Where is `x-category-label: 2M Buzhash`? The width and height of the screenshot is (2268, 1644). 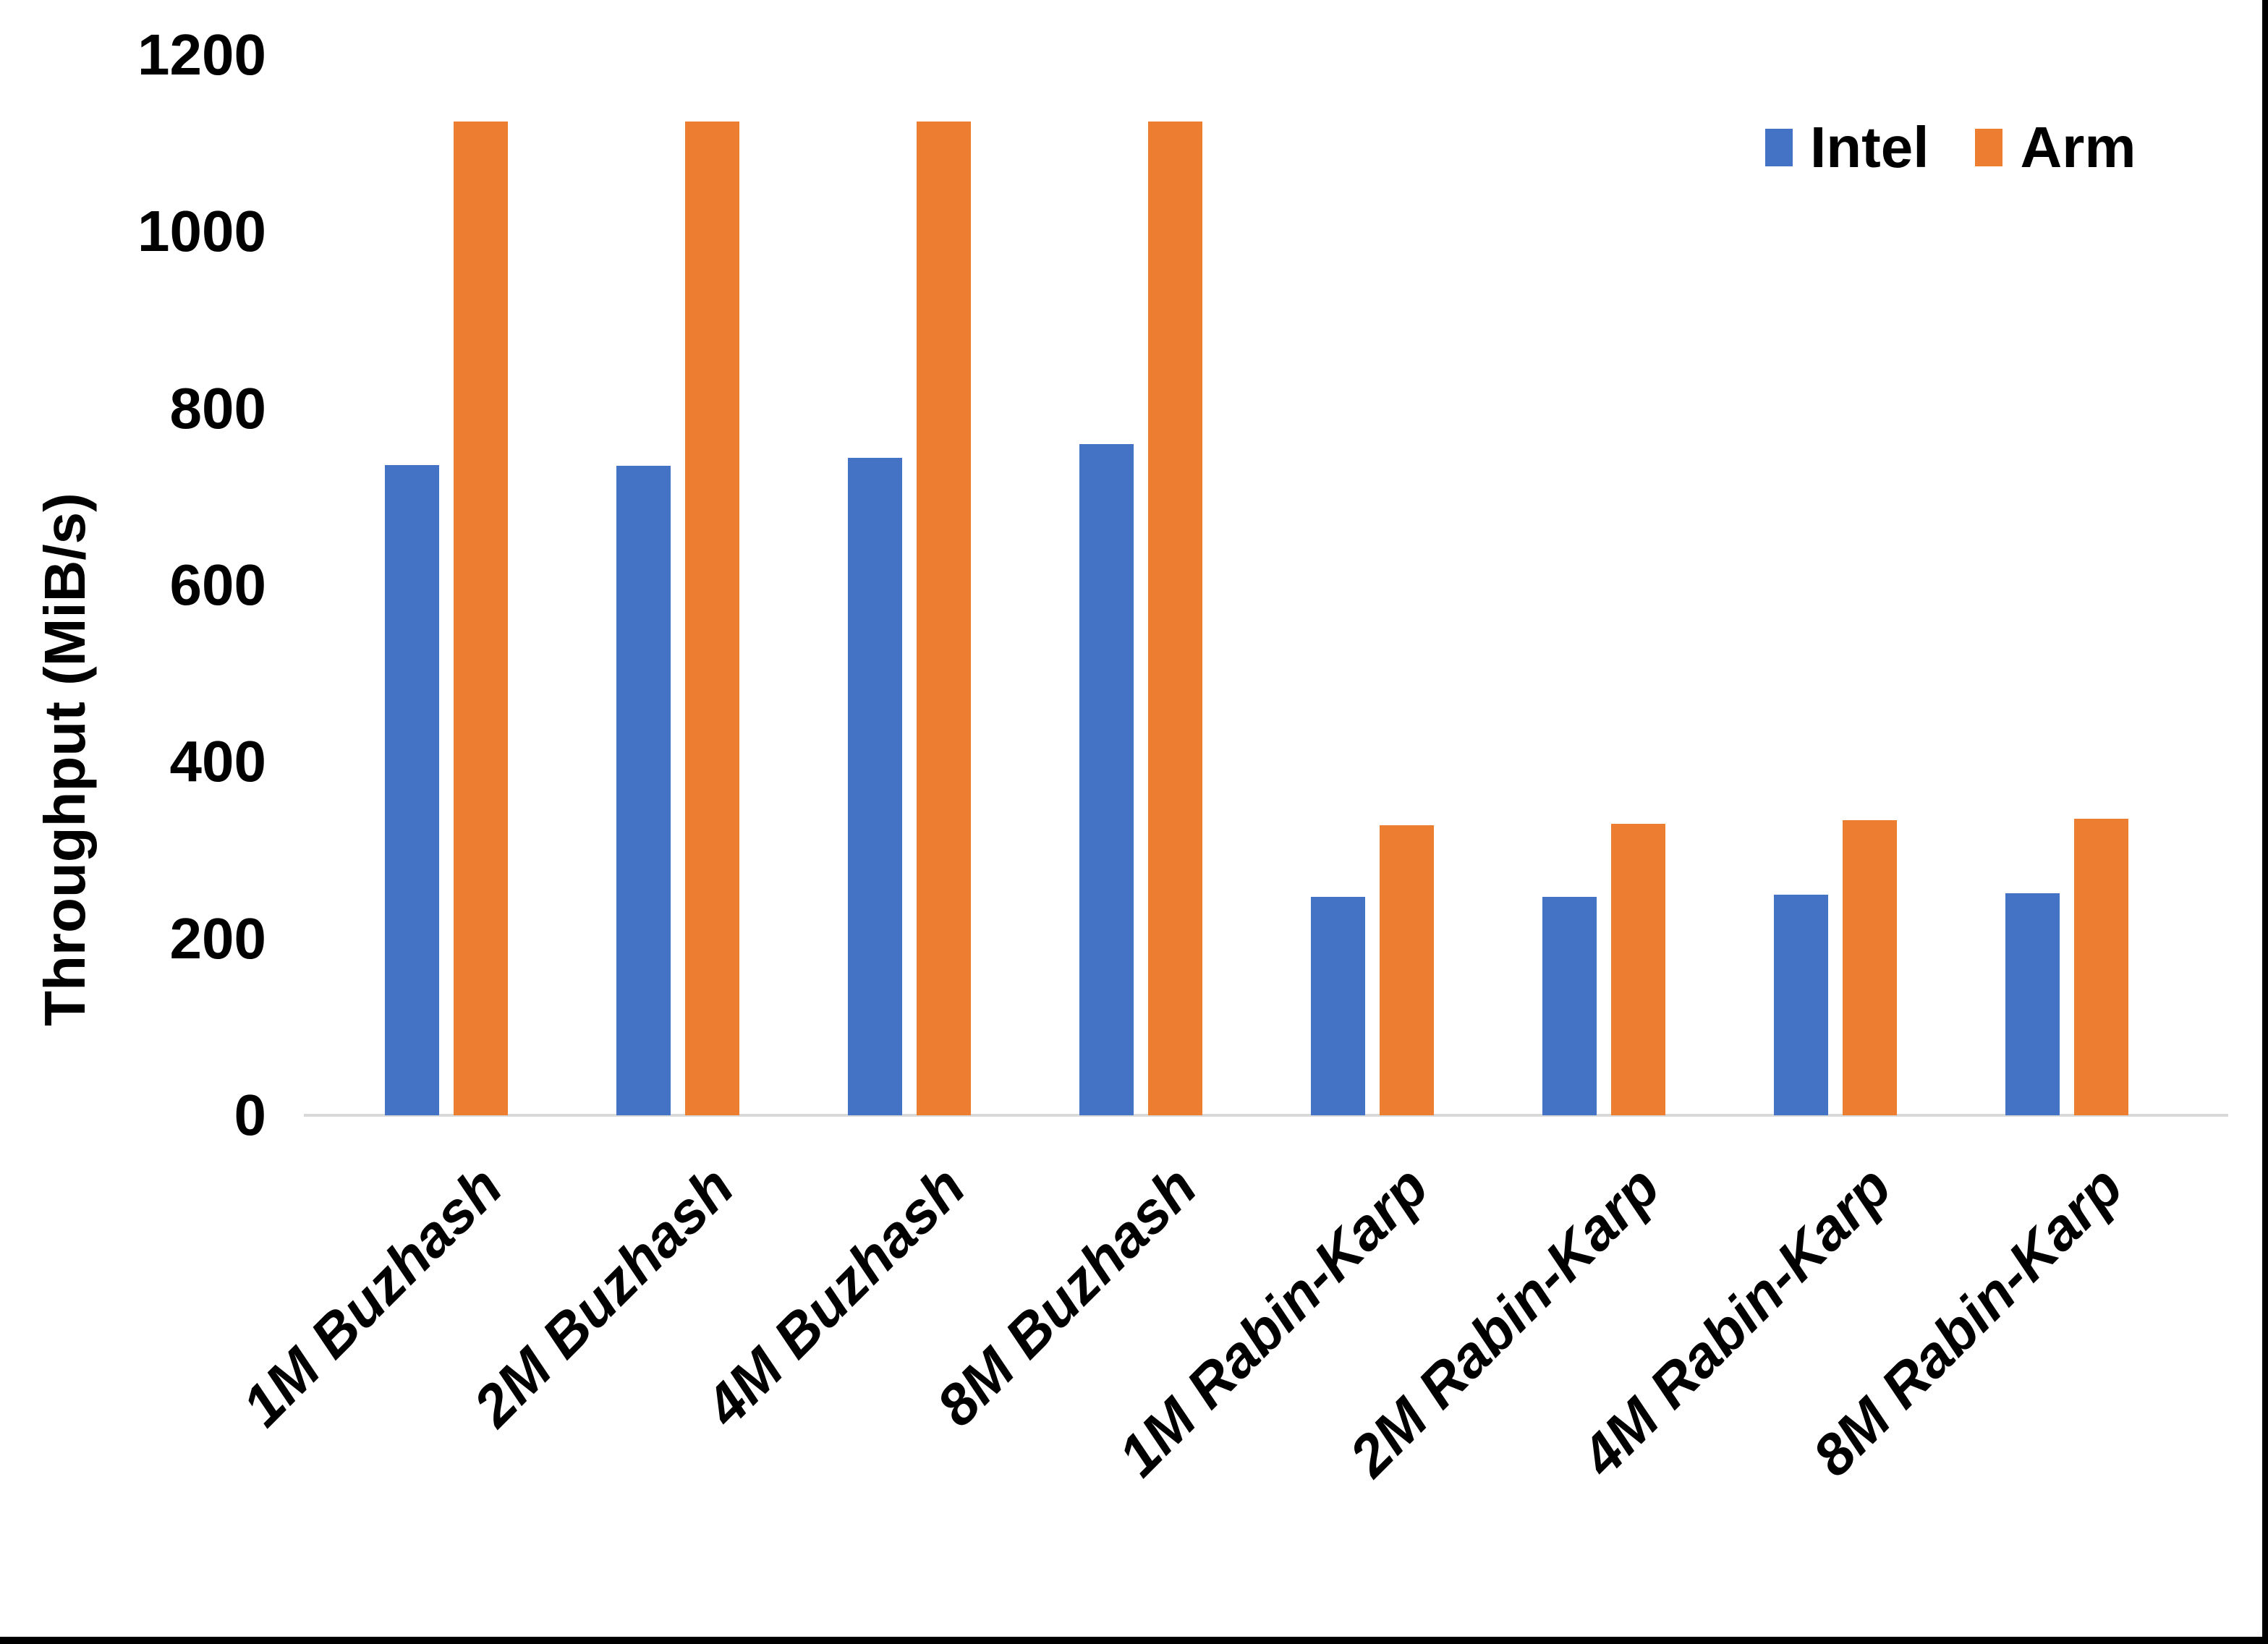 x-category-label: 2M Buzhash is located at coordinates (603, 1296).